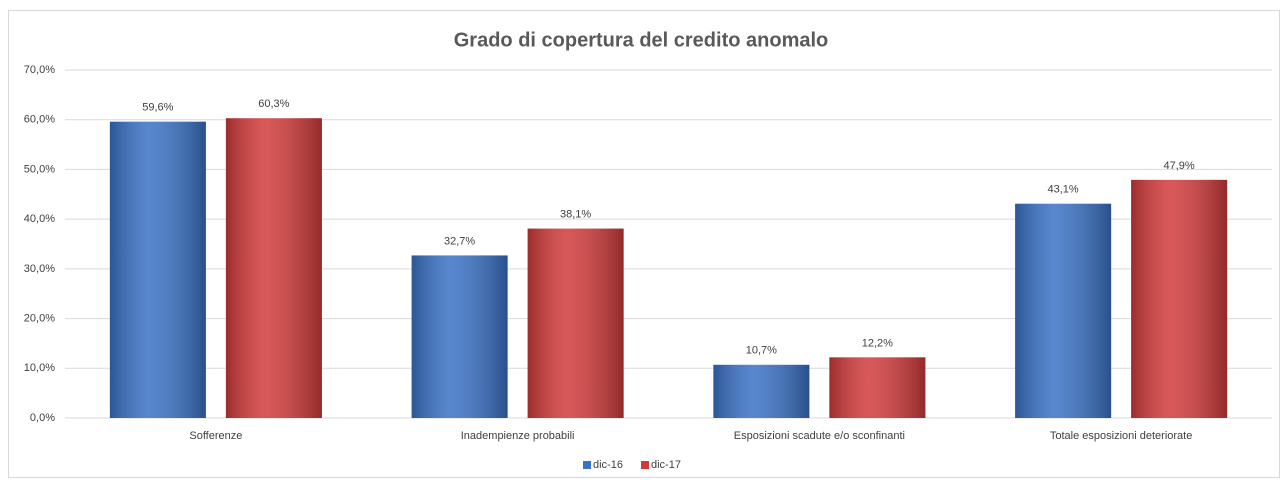 The image size is (1282, 480). I want to click on x-tick-label: Sofferenze, so click(215, 436).